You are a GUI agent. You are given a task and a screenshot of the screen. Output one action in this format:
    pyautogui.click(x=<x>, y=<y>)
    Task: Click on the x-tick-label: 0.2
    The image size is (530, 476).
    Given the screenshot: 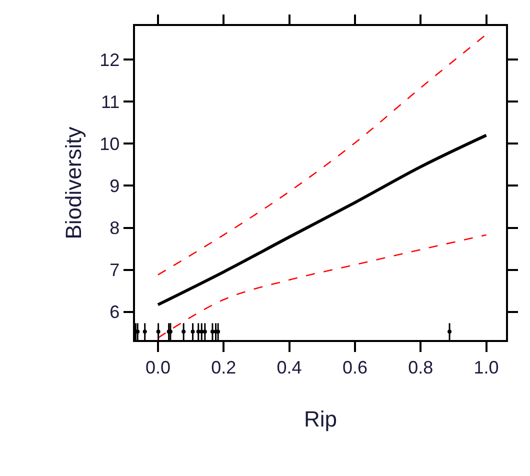 What is the action you would take?
    pyautogui.click(x=223, y=367)
    